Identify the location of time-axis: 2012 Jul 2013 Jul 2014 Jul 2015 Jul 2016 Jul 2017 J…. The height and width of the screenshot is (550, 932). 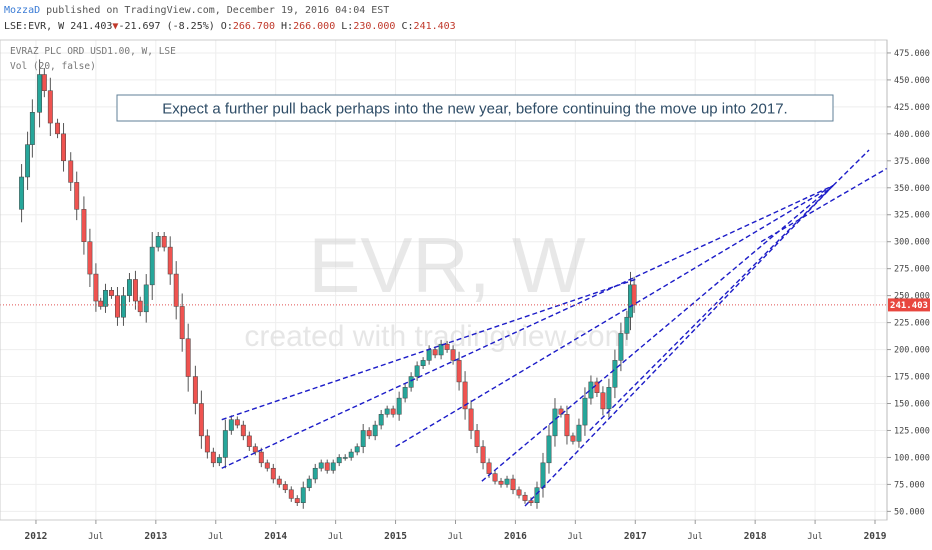
(456, 531).